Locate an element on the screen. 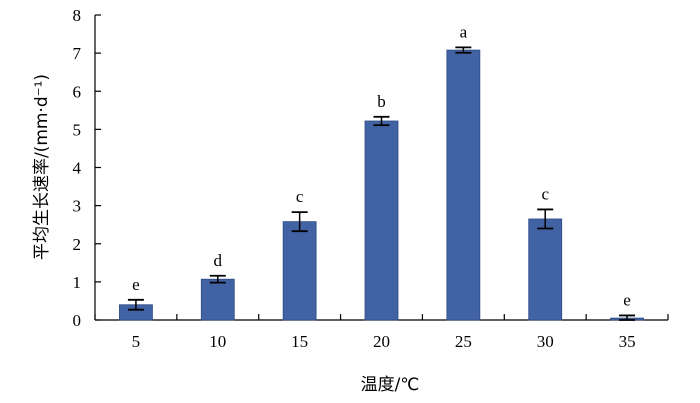 The image size is (700, 403). y-tick-label: 4 is located at coordinates (77, 168).